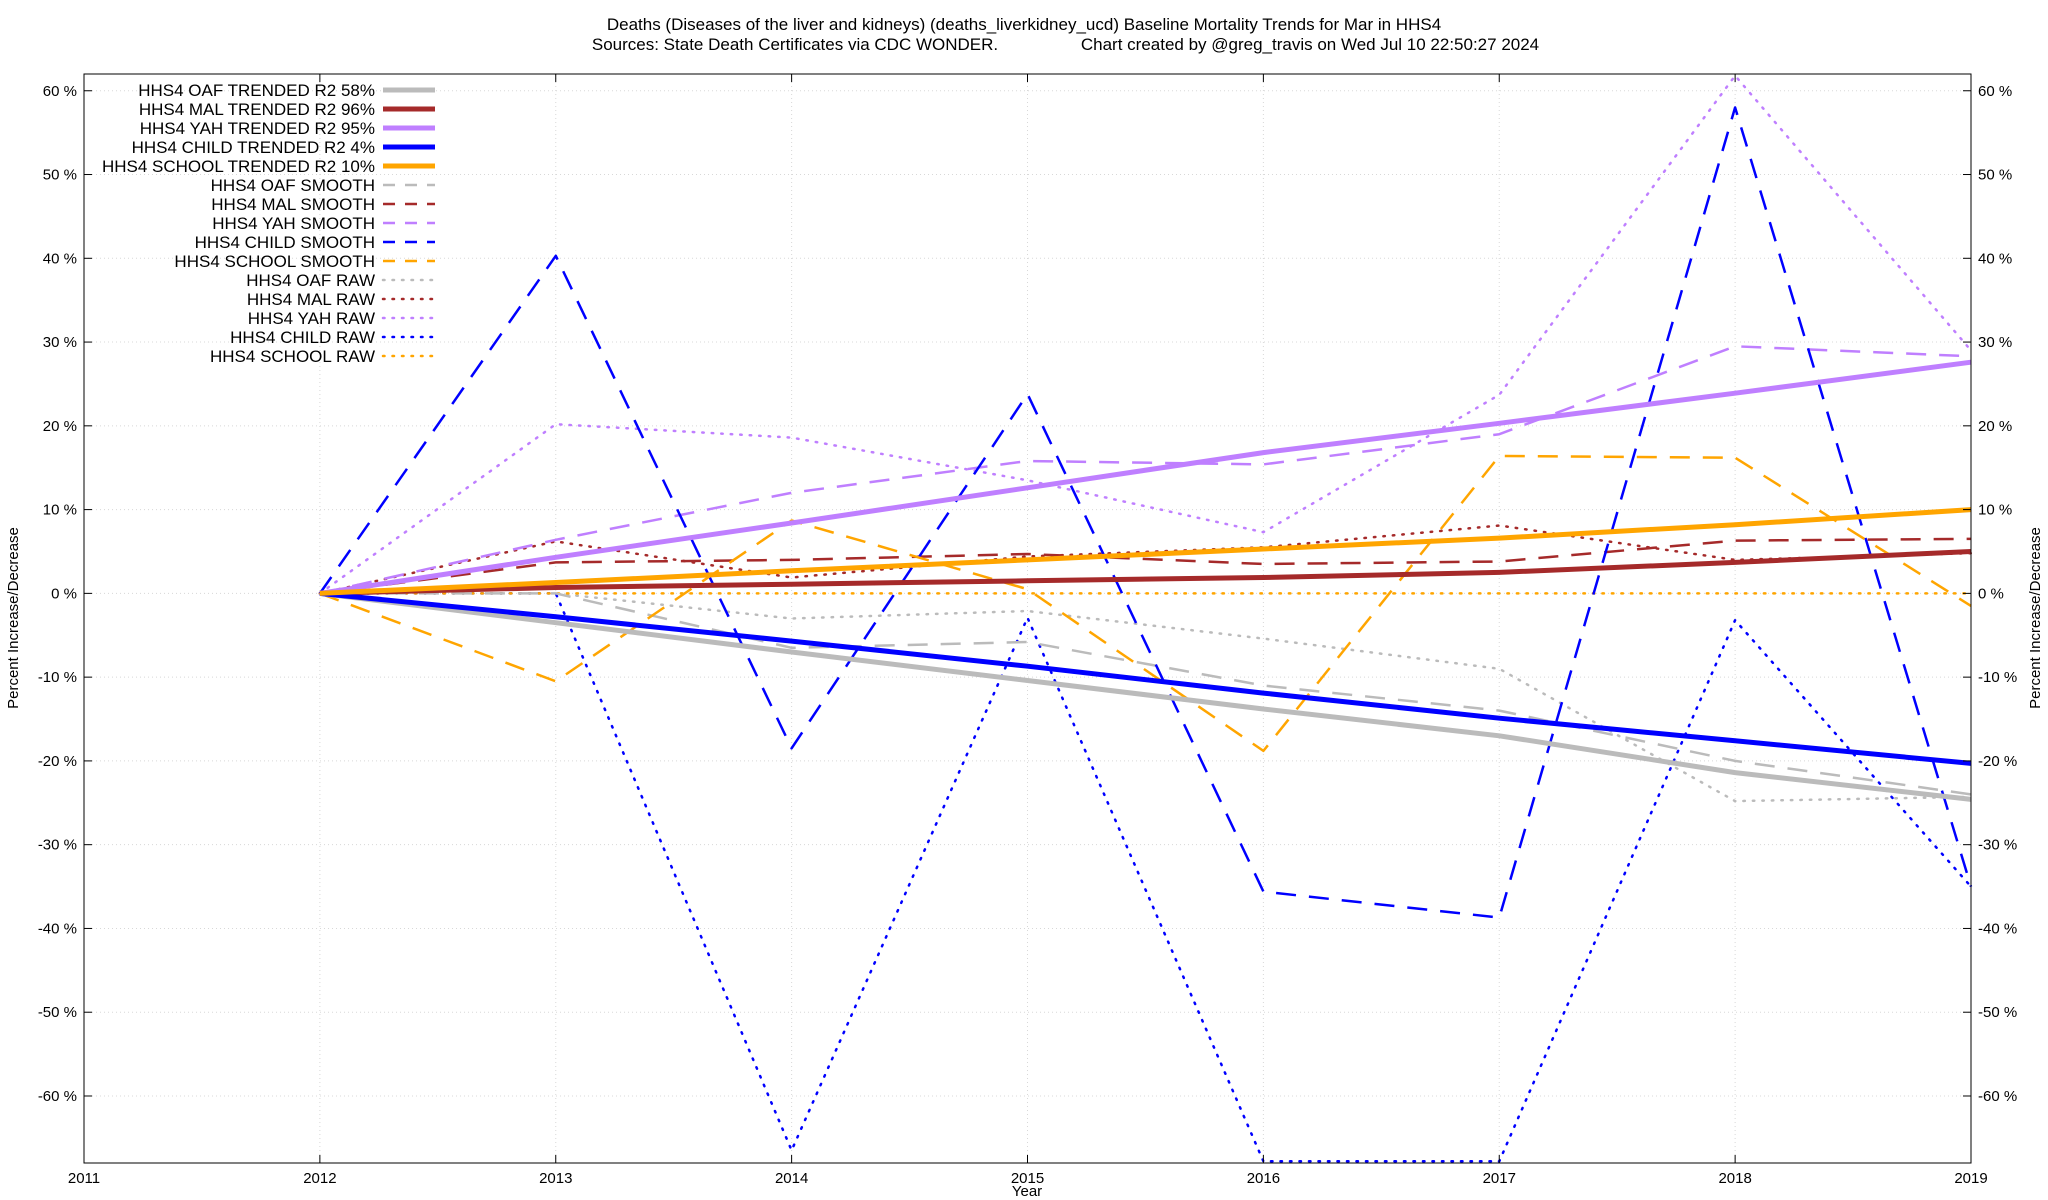 The image size is (2048, 1200). What do you see at coordinates (292, 356) in the screenshot?
I see `legend-label-school-raw: HHS4 SCHOOL RAW` at bounding box center [292, 356].